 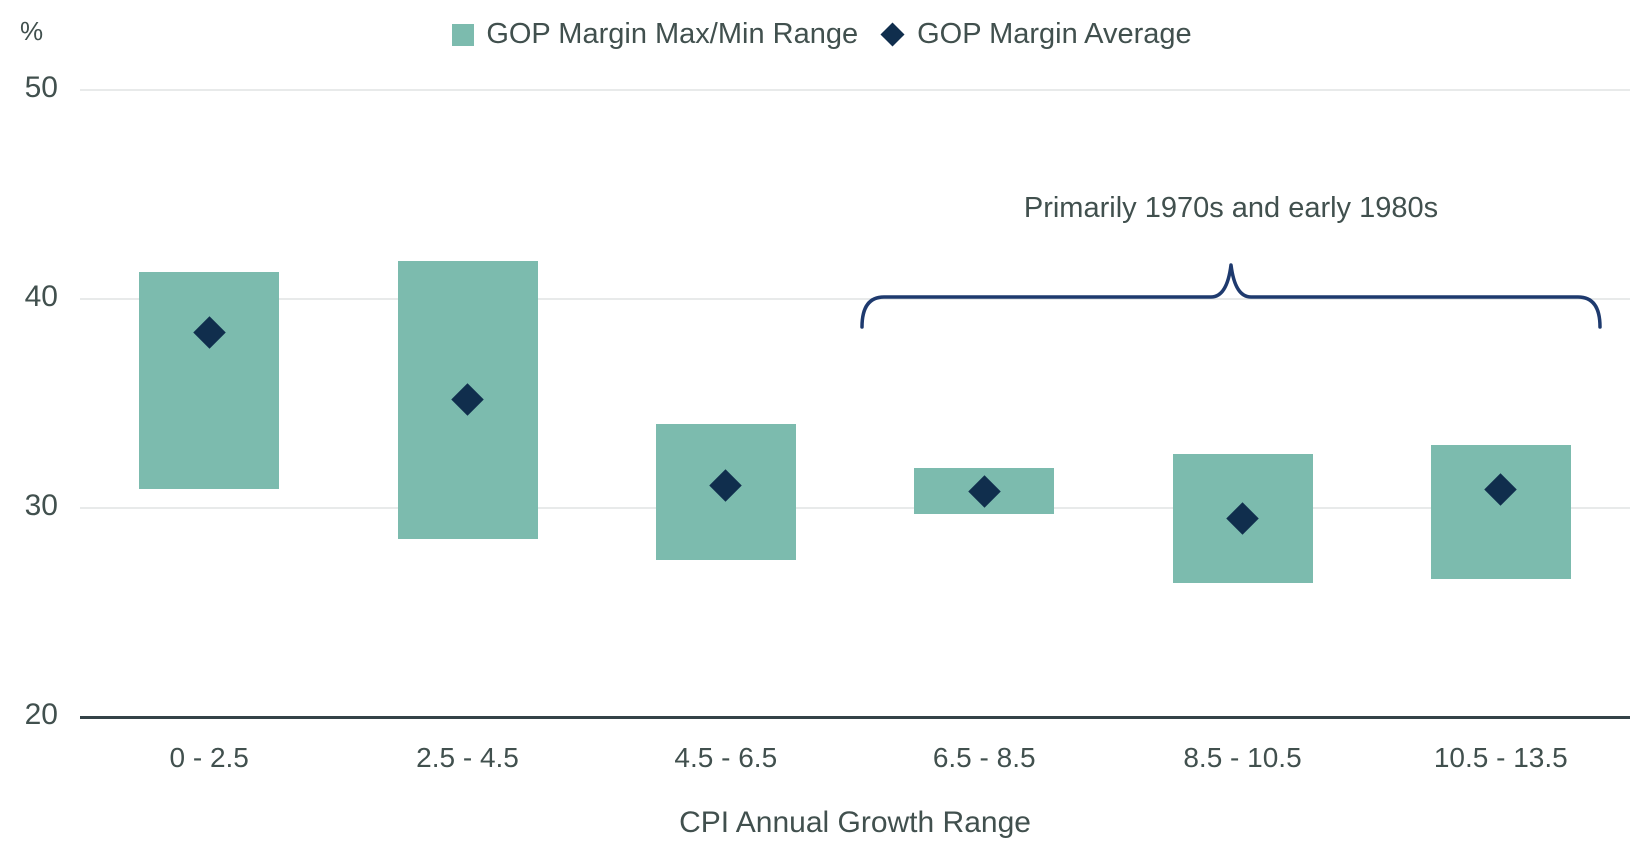 I want to click on y-tick-label: 30, so click(x=41, y=505).